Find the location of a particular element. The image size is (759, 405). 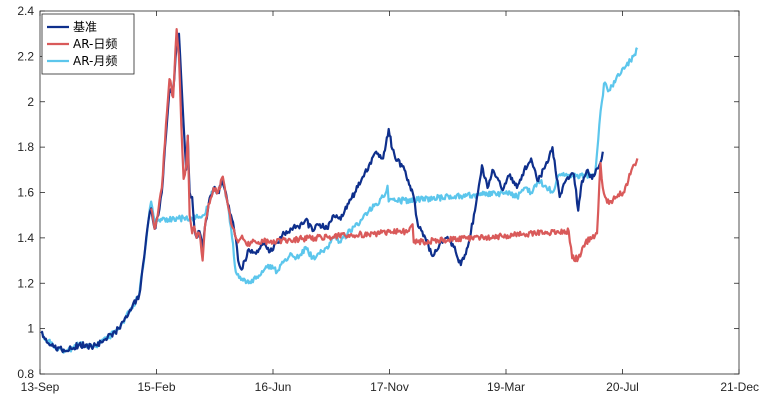

legend-label-2: AR-月频 is located at coordinates (95, 61).